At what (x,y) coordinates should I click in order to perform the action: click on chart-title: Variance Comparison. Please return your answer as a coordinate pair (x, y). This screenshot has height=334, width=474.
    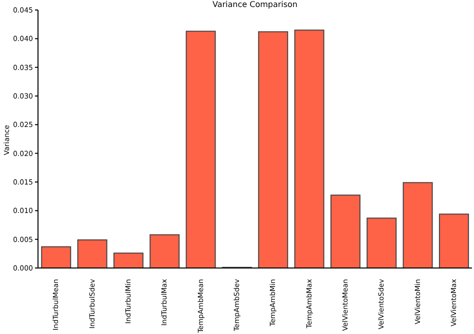
    Looking at the image, I should click on (255, 4).